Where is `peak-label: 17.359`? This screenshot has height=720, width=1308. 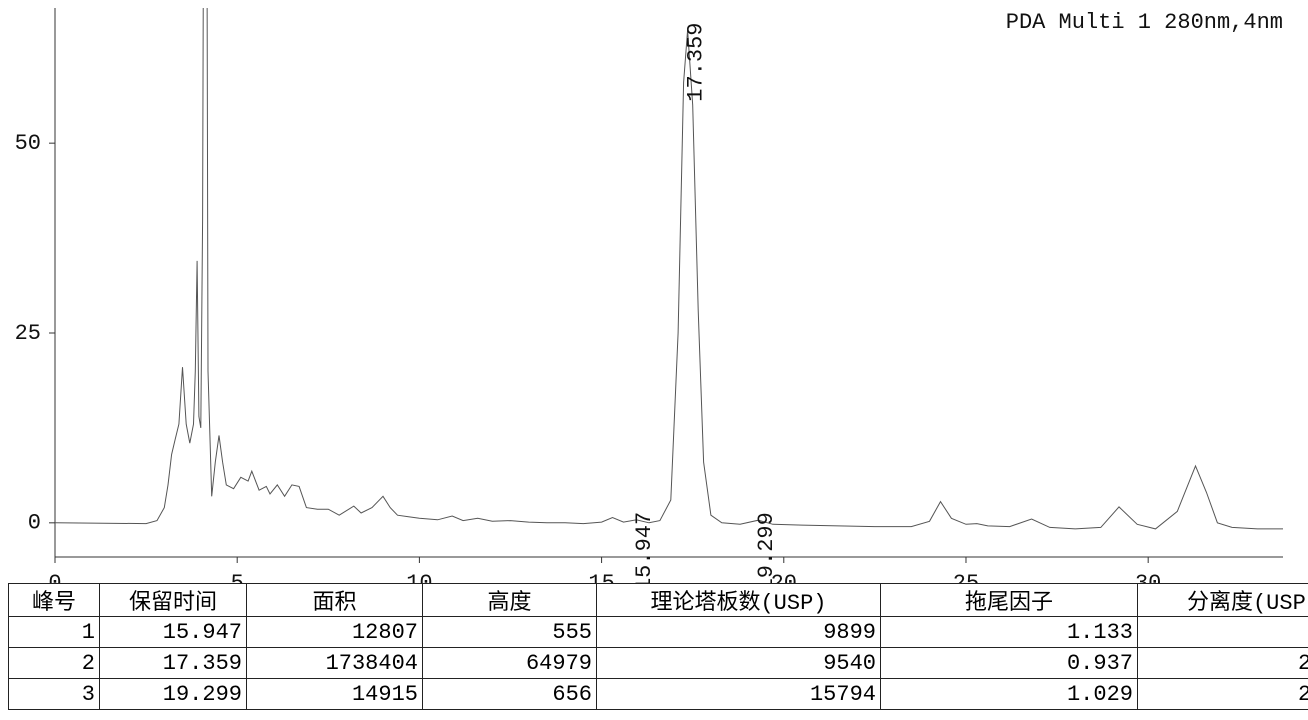
peak-label: 17.359 is located at coordinates (695, 61).